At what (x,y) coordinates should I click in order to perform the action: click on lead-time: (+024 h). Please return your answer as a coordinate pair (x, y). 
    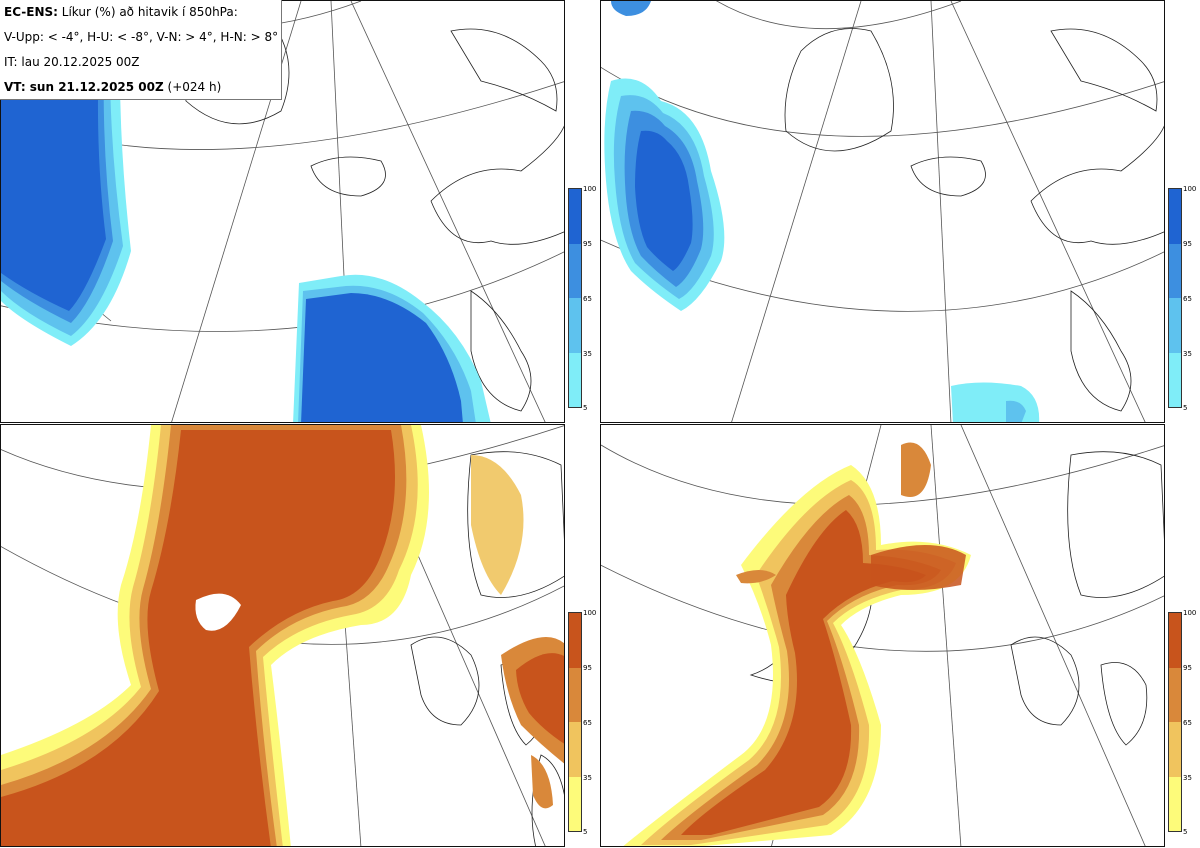
    Looking at the image, I should click on (194, 87).